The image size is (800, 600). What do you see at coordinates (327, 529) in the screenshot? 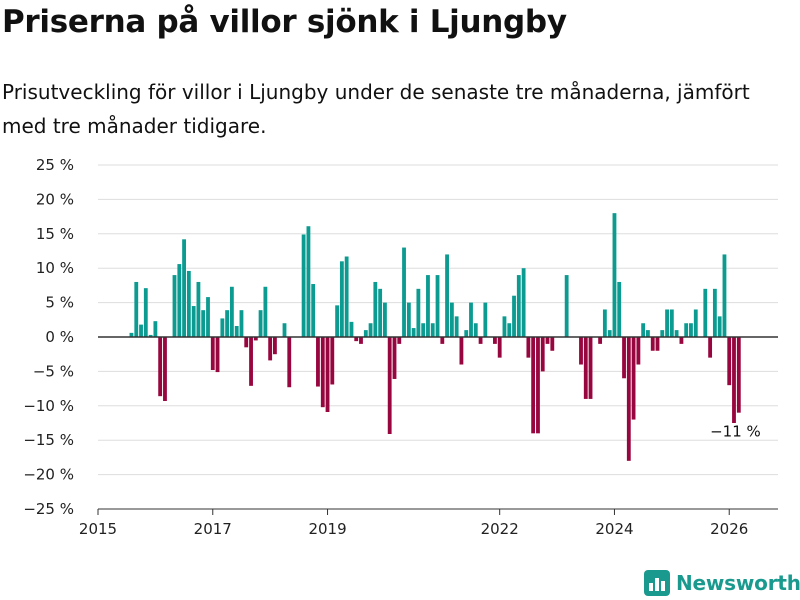
I see `x-tick-label: 2019` at bounding box center [327, 529].